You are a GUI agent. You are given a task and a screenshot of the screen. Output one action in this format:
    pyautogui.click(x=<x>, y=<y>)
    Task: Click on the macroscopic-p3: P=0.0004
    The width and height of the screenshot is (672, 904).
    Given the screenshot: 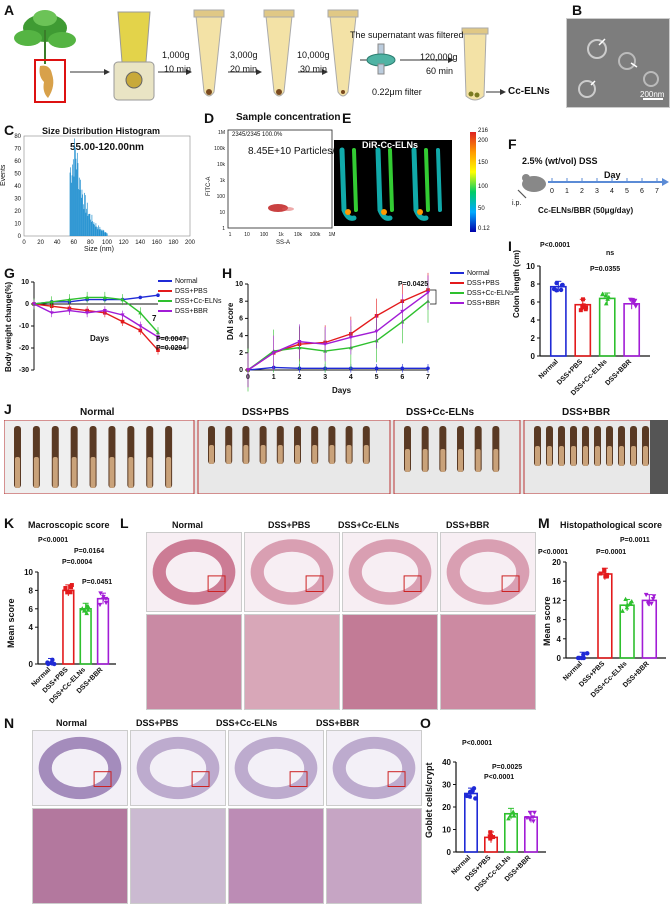 What is the action you would take?
    pyautogui.click(x=77, y=562)
    